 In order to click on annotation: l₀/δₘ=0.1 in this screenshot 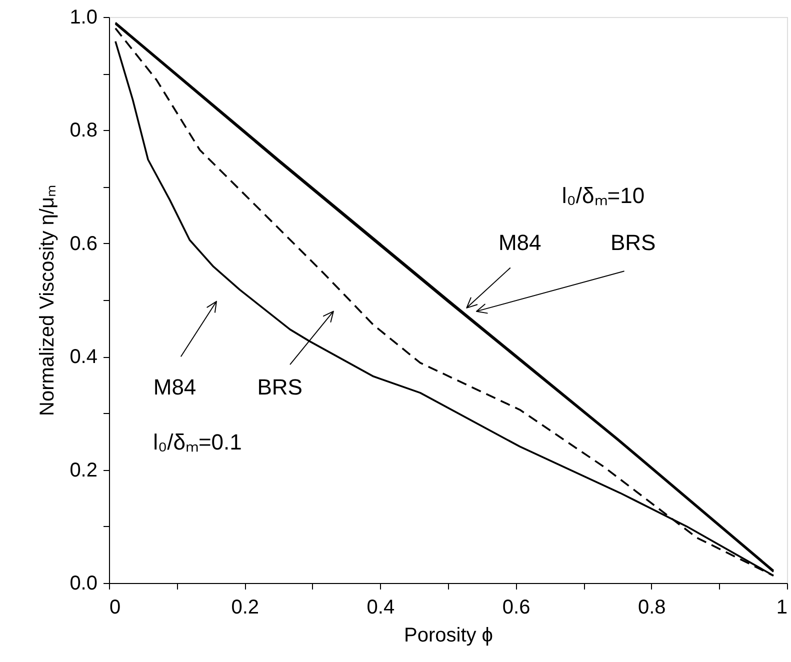, I will do `click(197, 442)`.